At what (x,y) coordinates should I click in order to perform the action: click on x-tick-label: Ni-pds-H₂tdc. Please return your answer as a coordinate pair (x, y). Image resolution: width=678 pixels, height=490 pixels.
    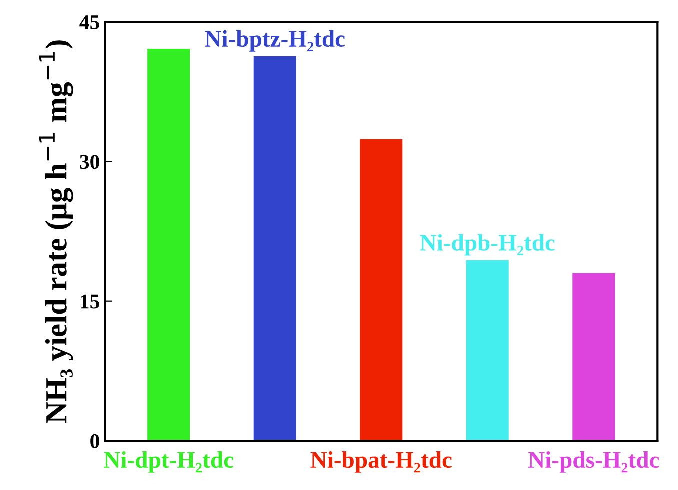
    Looking at the image, I should click on (594, 462).